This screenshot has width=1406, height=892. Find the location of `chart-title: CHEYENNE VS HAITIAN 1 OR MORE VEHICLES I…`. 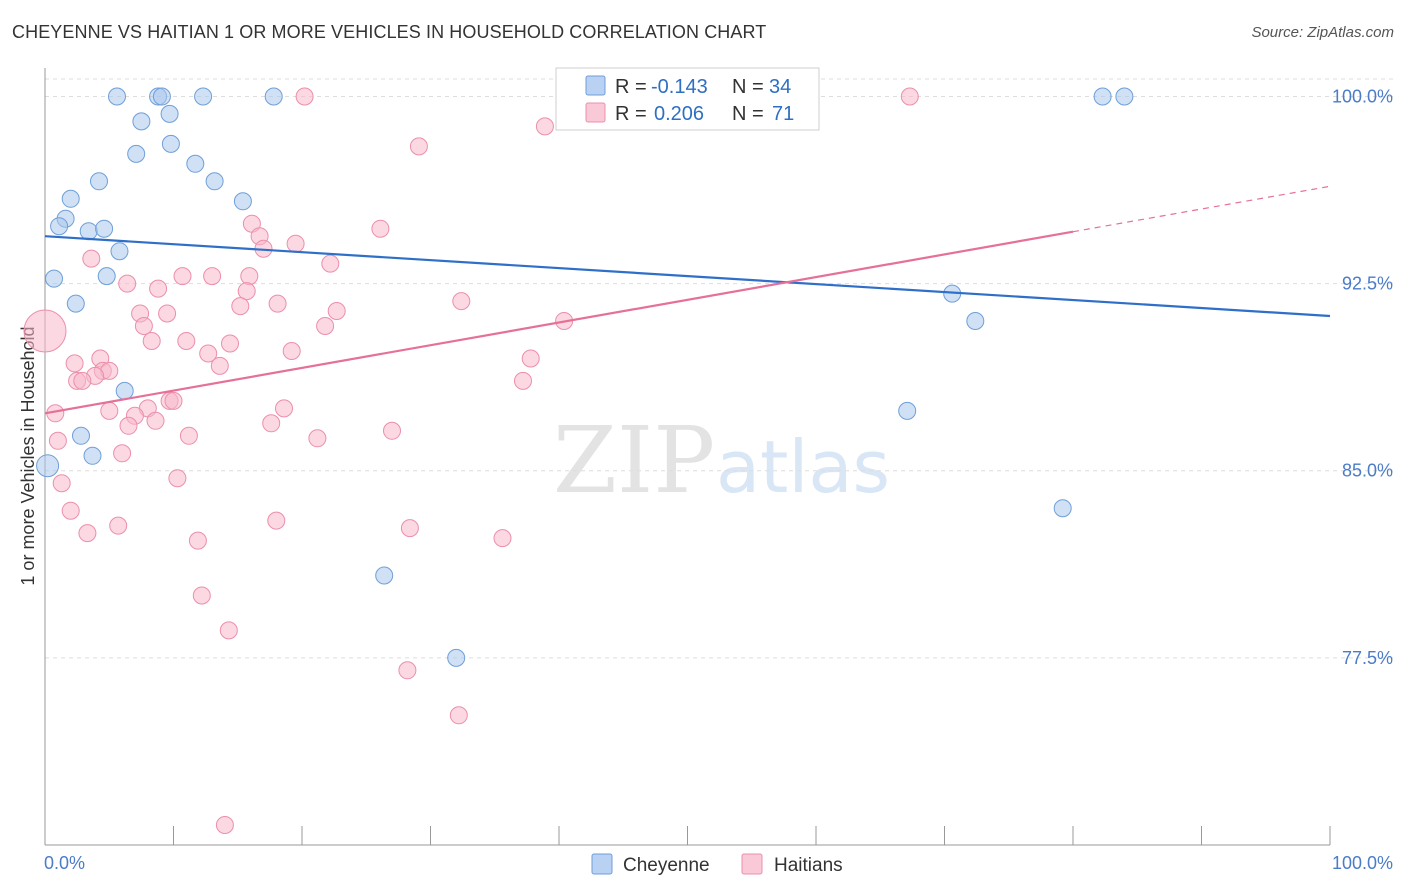

chart-title: CHEYENNE VS HAITIAN 1 OR MORE VEHICLES I… is located at coordinates (389, 32).